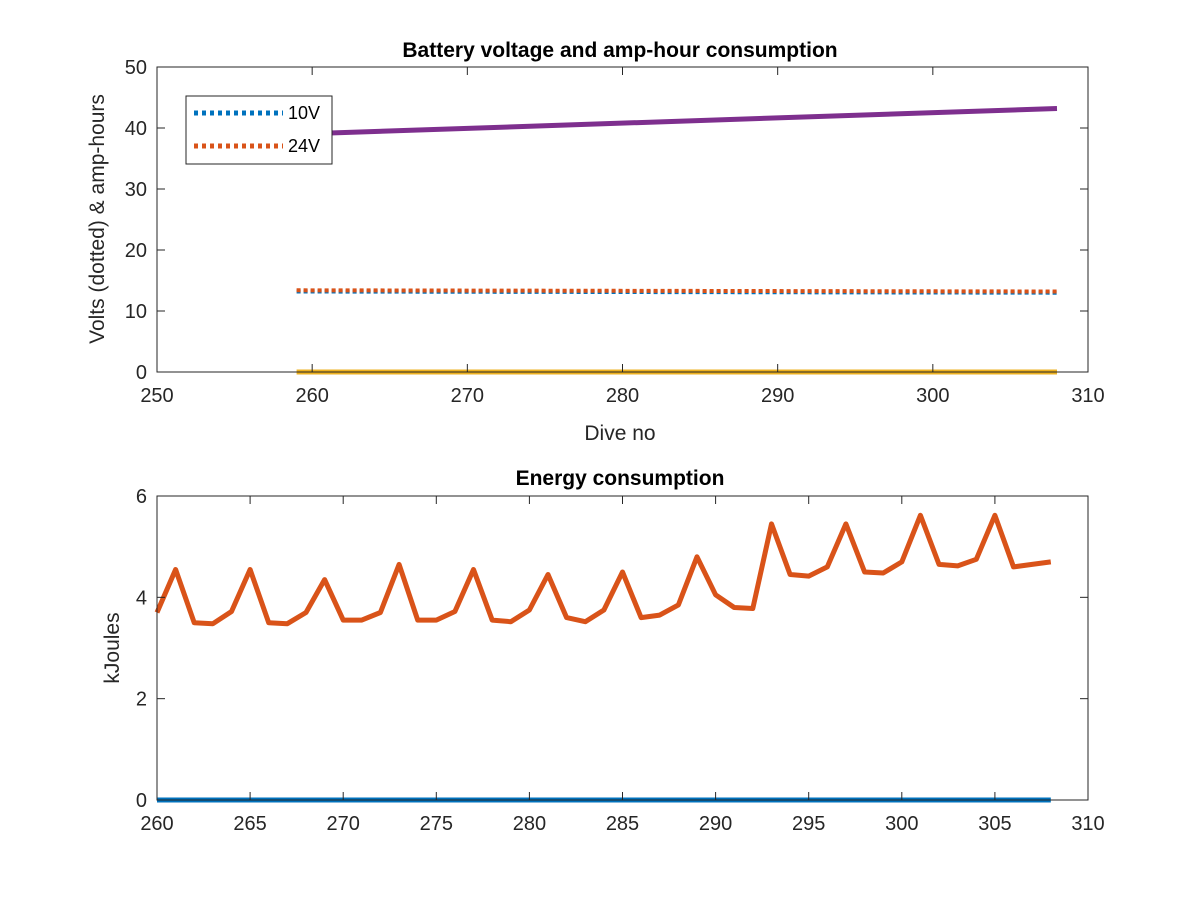 The image size is (1200, 900). I want to click on x-tick-label: 285, so click(622, 824).